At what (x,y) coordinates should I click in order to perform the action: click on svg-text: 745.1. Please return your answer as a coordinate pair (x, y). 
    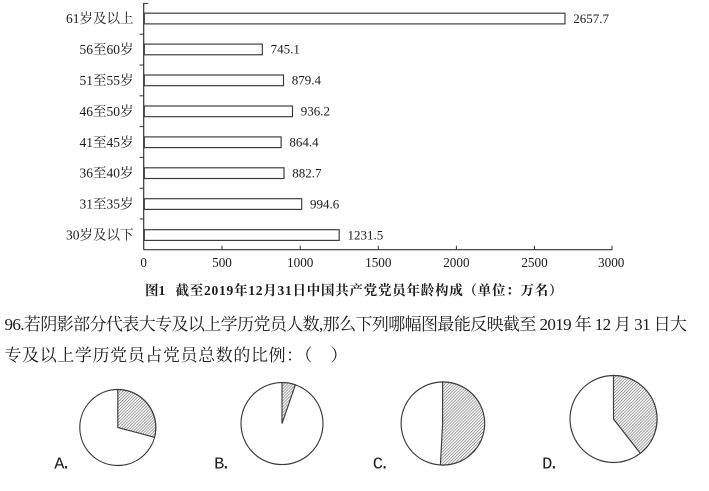
    Looking at the image, I should click on (285, 49).